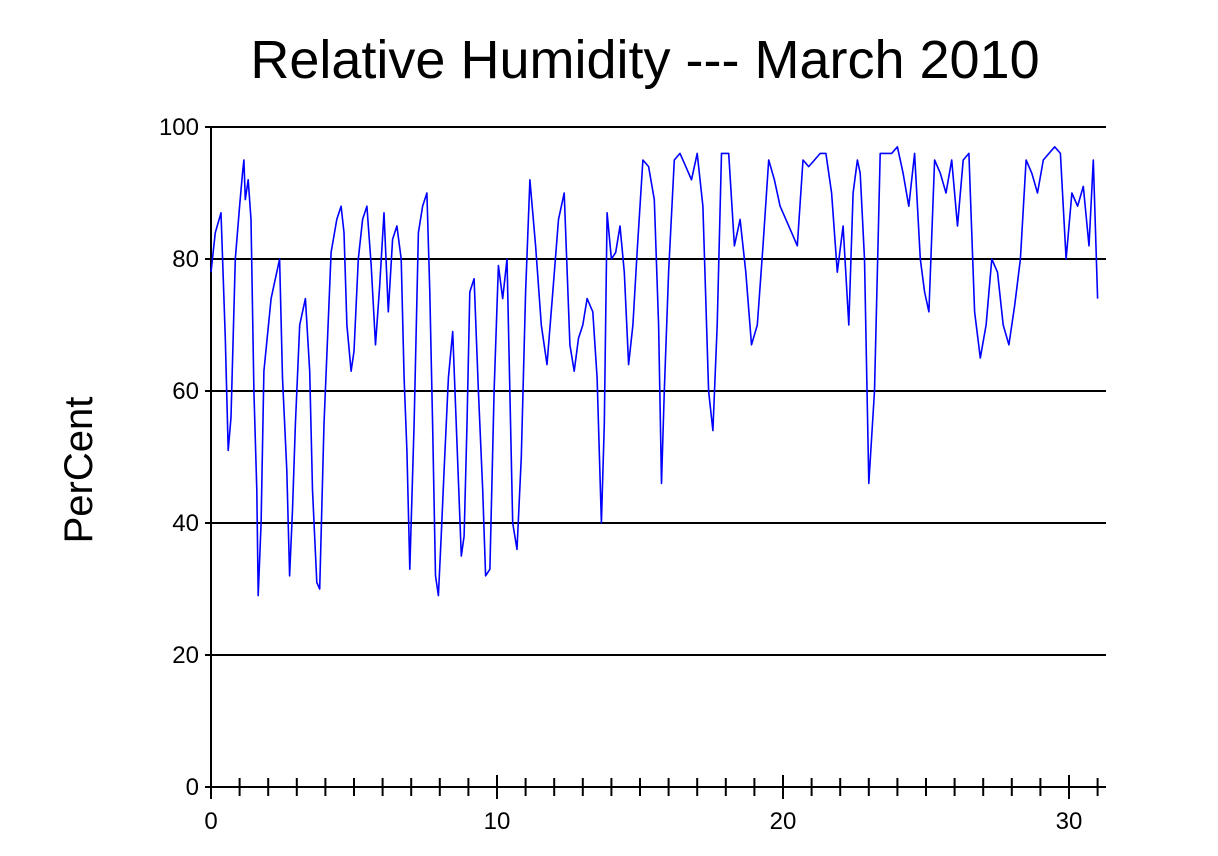  I want to click on y-tick-label-80: 80, so click(185, 259).